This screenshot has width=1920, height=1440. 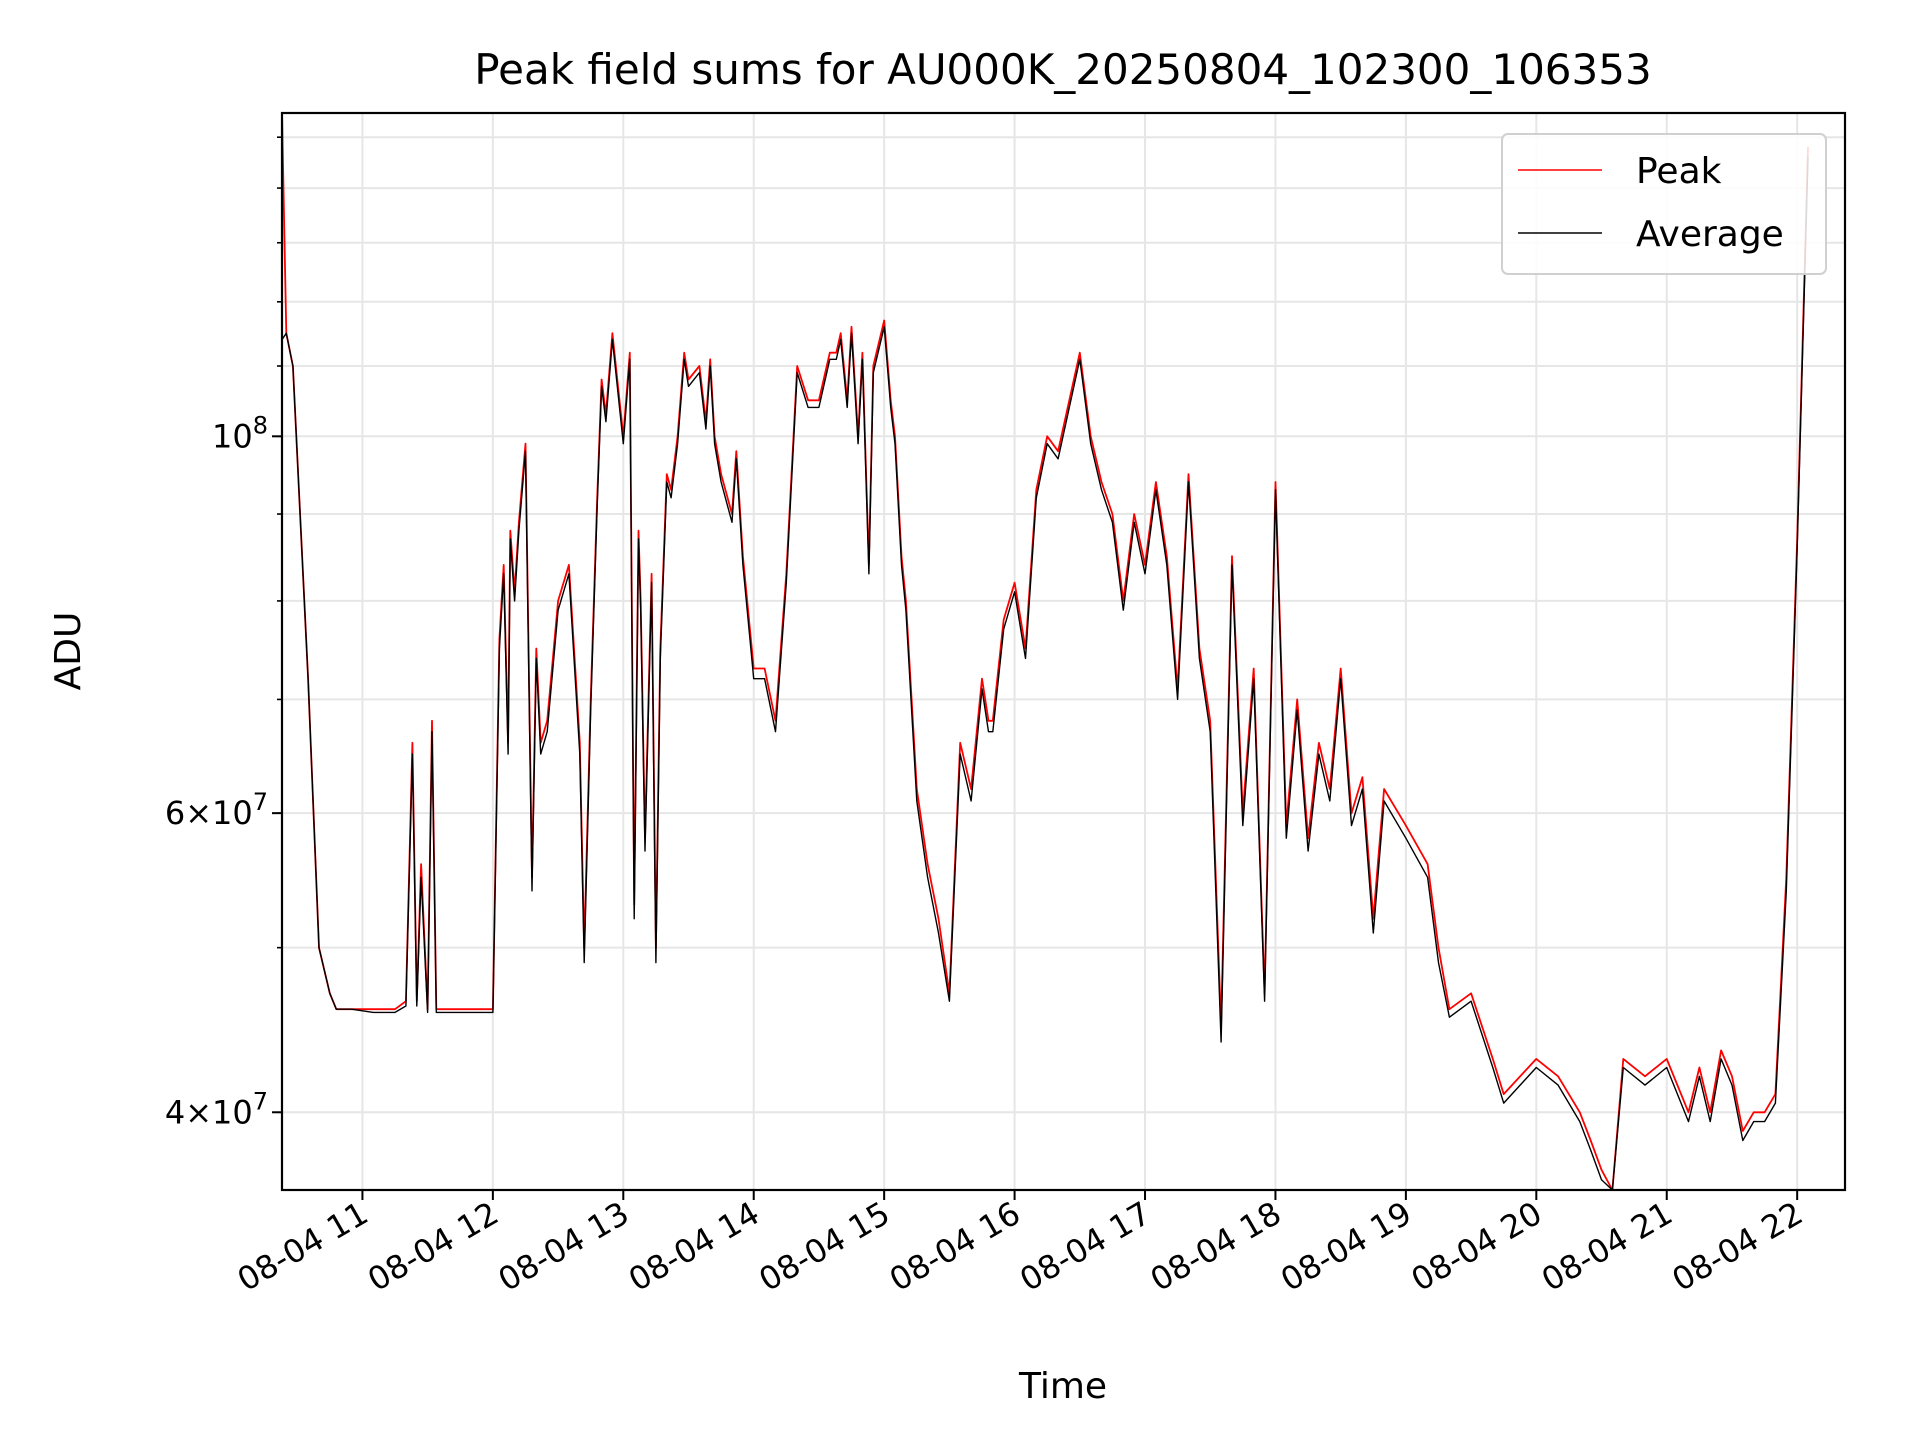 I want to click on y-tick-label: 108, so click(x=240, y=433).